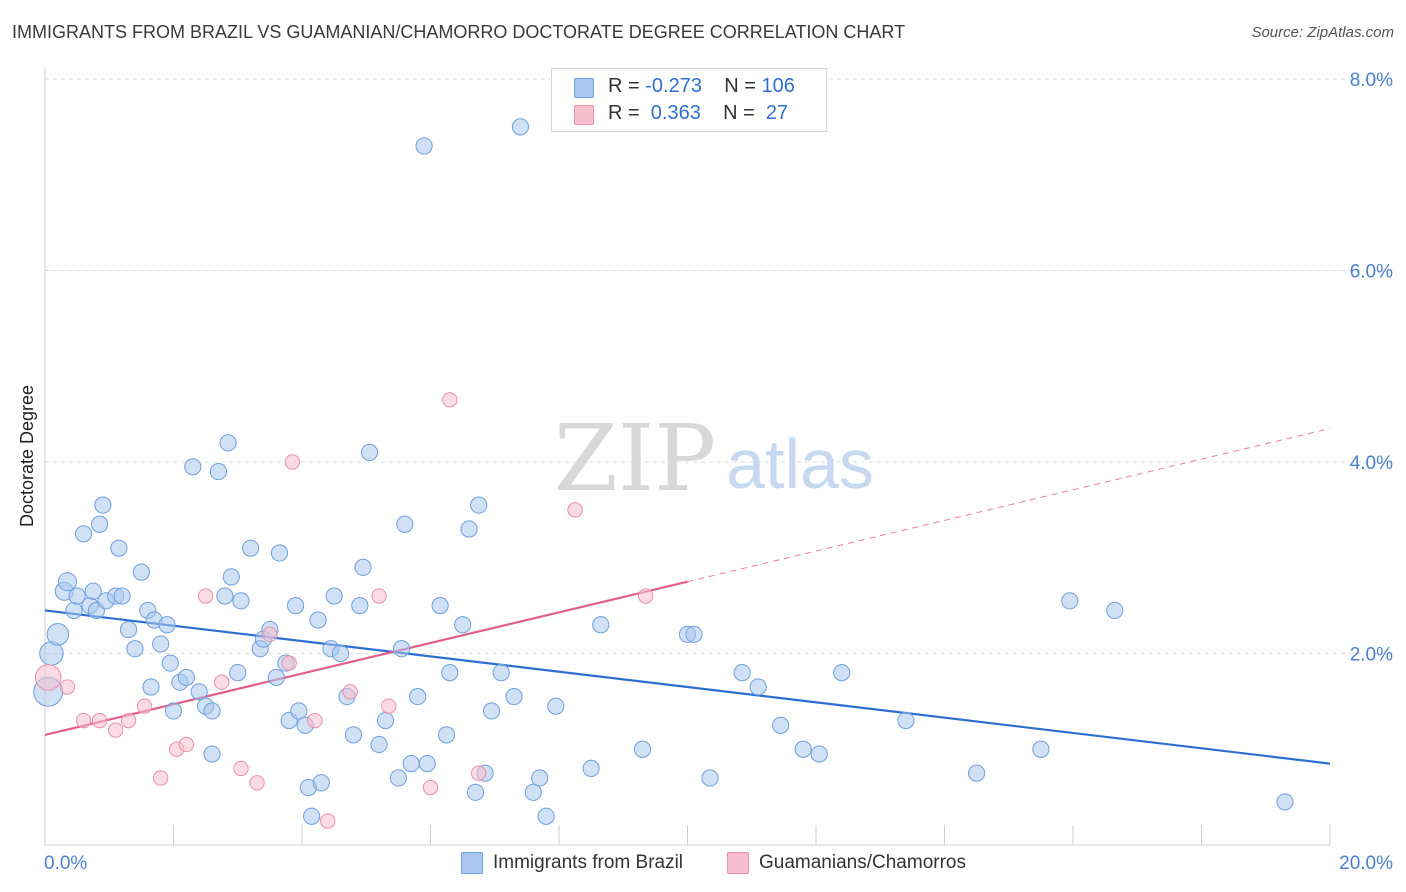 The image size is (1406, 892). Describe the element at coordinates (1371, 272) in the screenshot. I see `y-tick-label: 6.0%` at that location.